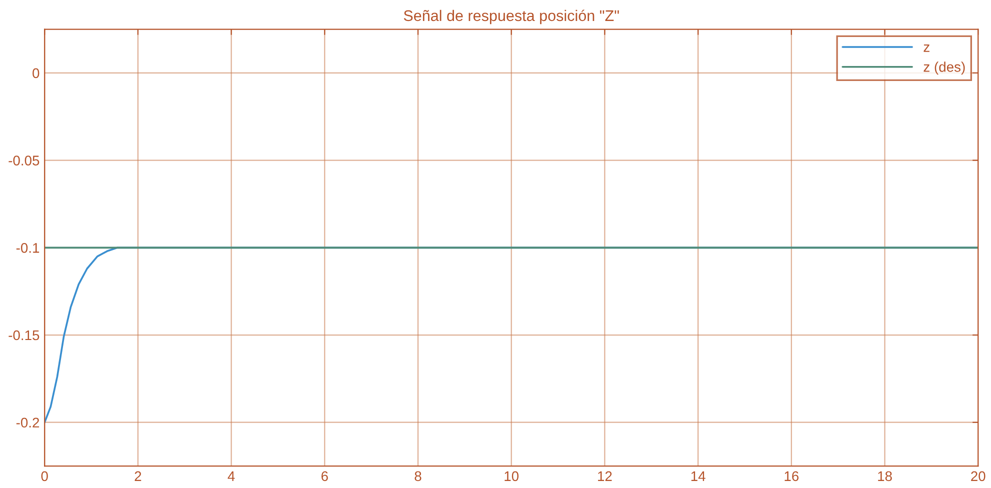 The image size is (991, 488). What do you see at coordinates (28, 247) in the screenshot?
I see `y-tick-label: -0.1` at bounding box center [28, 247].